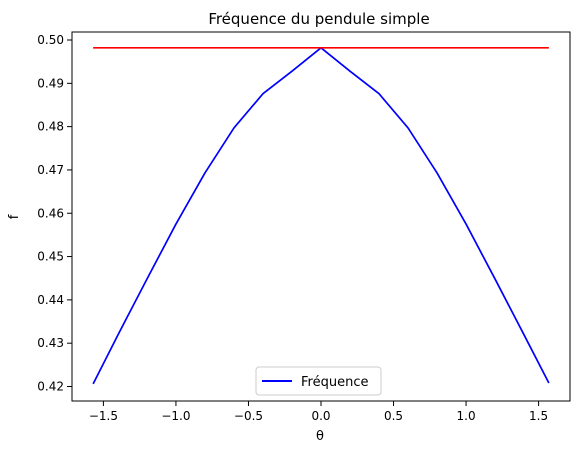  Describe the element at coordinates (50, 386) in the screenshot. I see `y-tick-label: 0.42` at that location.